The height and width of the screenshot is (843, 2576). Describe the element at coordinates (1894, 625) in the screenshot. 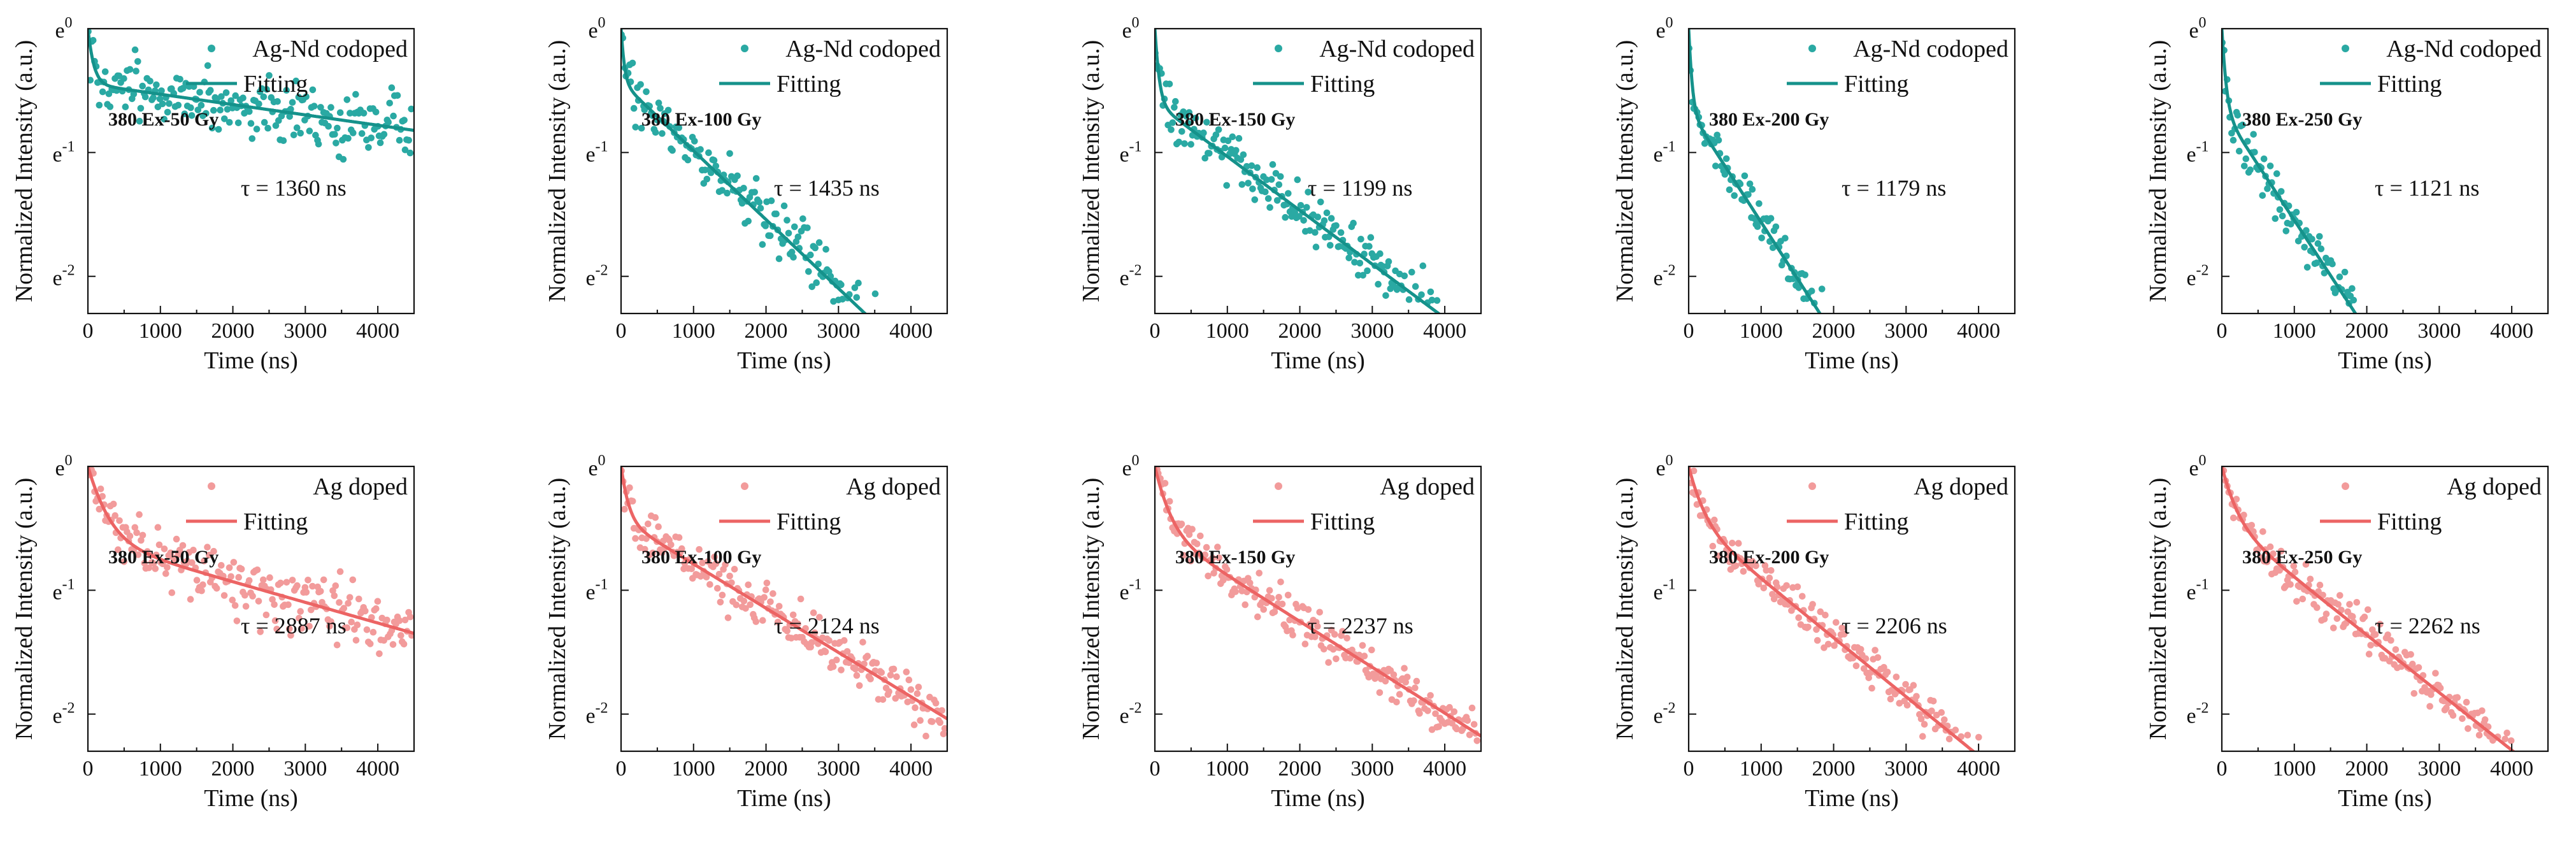

I see `tau-annotation: τ = 2206 ns` at that location.